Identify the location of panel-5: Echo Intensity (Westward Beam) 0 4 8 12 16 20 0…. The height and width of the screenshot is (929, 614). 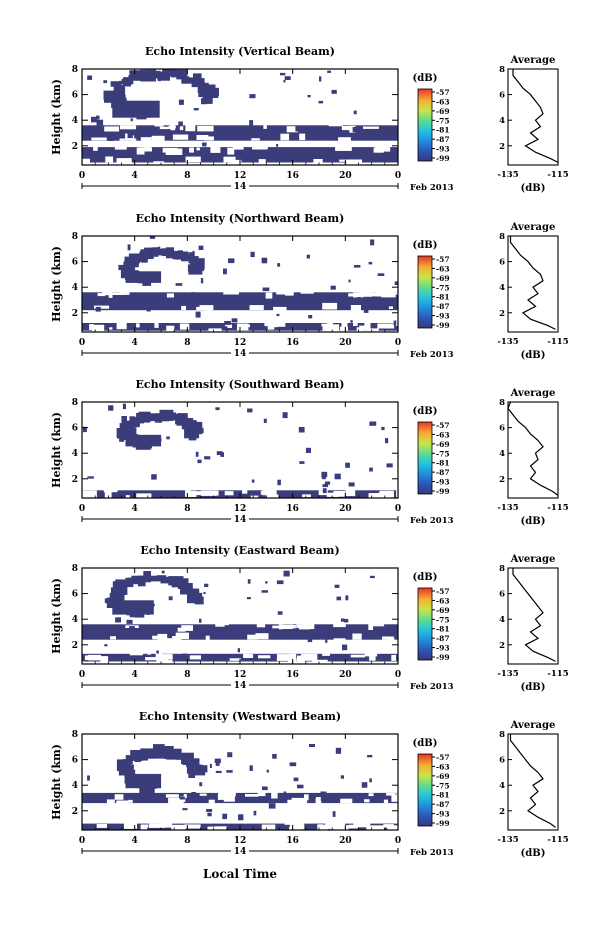
(309, 784).